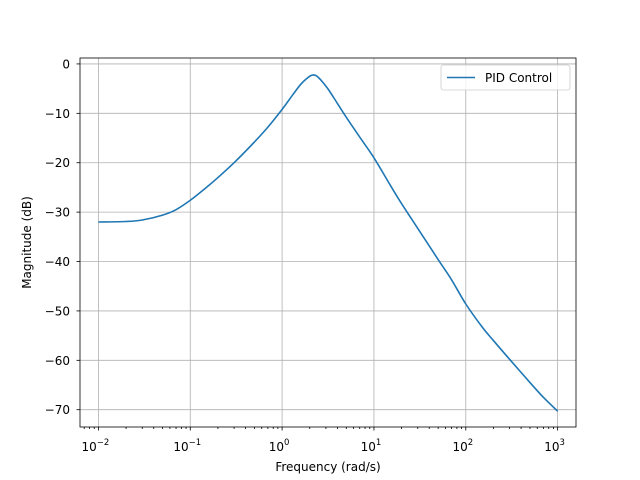  Describe the element at coordinates (279, 446) in the screenshot. I see `x-tick-label: 10⁰` at that location.